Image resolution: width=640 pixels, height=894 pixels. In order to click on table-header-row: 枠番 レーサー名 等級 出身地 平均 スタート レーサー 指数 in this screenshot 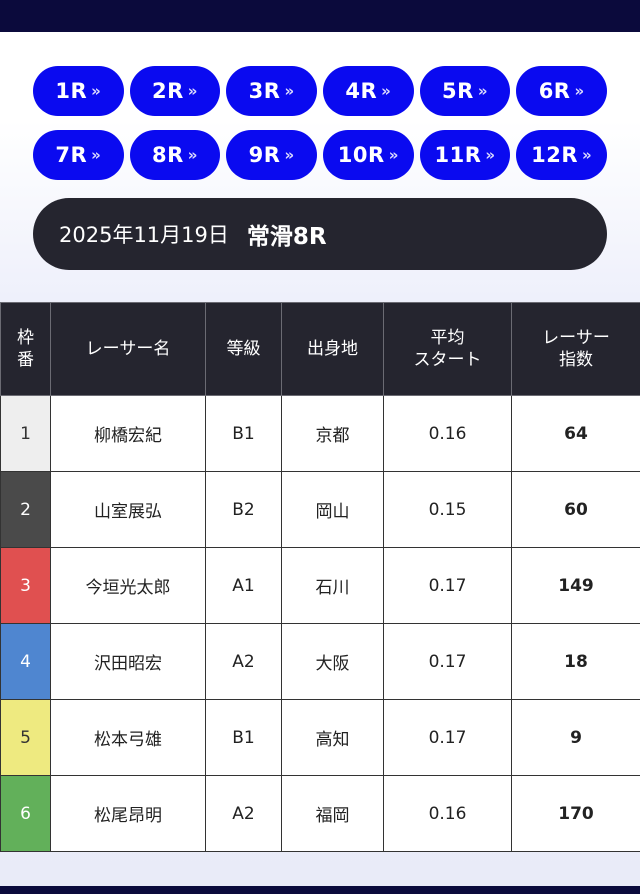, I will do `click(320, 349)`.